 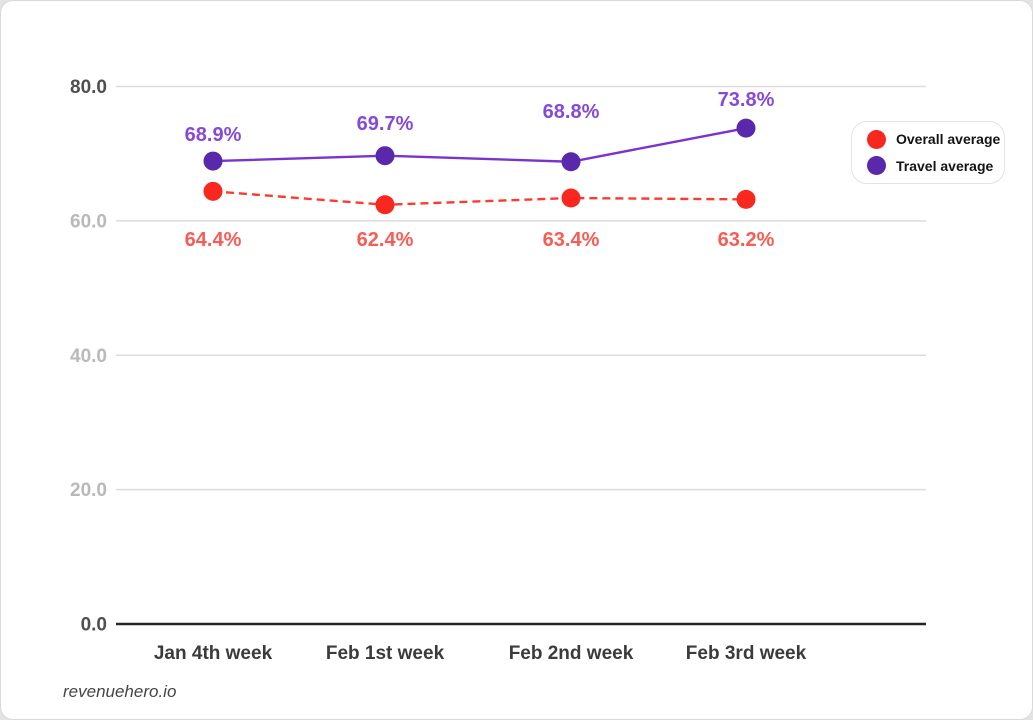 What do you see at coordinates (120, 691) in the screenshot?
I see `watermark-text: revenuehero.io` at bounding box center [120, 691].